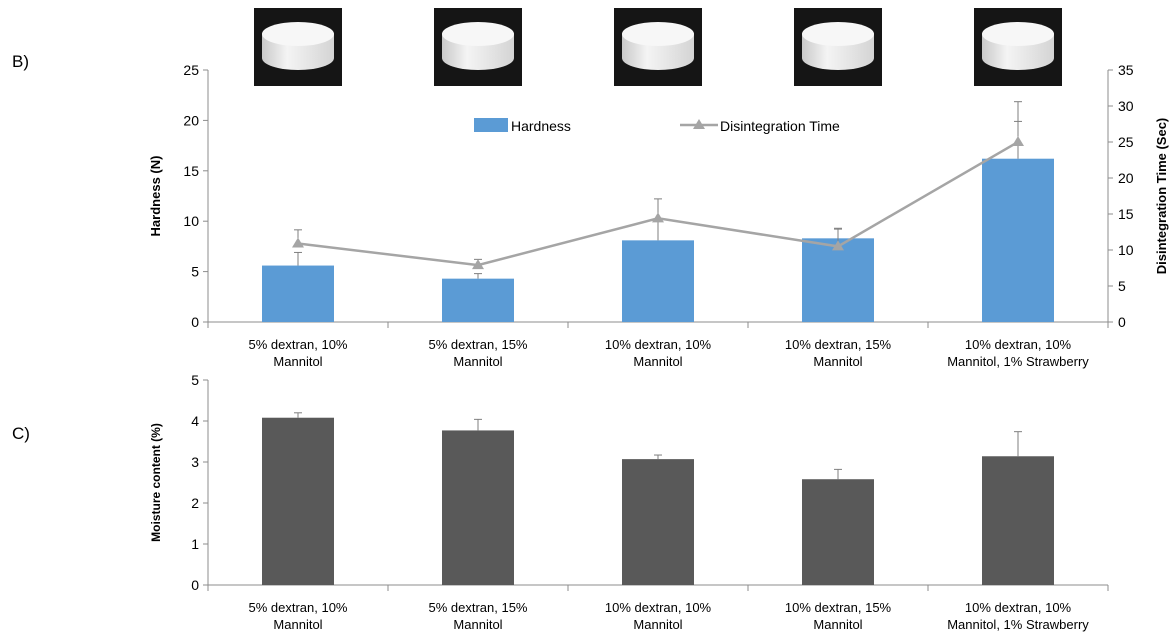 The height and width of the screenshot is (636, 1172). What do you see at coordinates (1018, 121) in the screenshot?
I see `disintegration-error-bar` at bounding box center [1018, 121].